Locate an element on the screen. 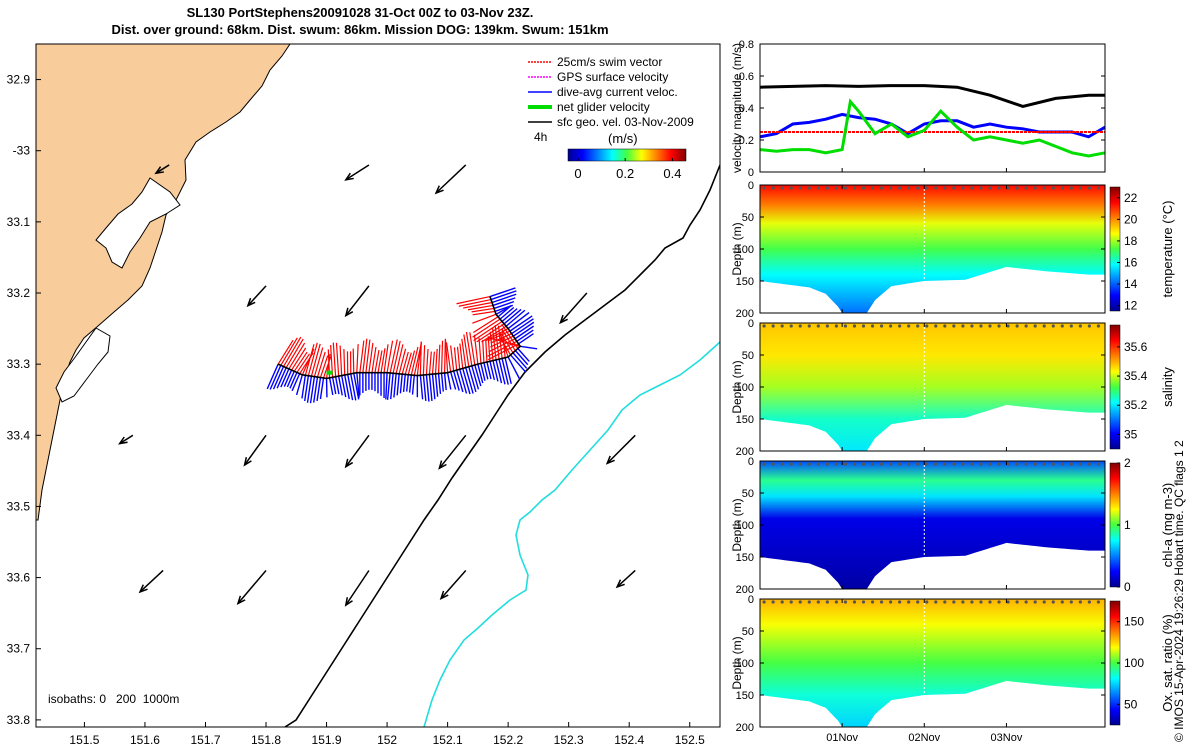 The height and width of the screenshot is (750, 1200). section-data is located at coordinates (932, 249).